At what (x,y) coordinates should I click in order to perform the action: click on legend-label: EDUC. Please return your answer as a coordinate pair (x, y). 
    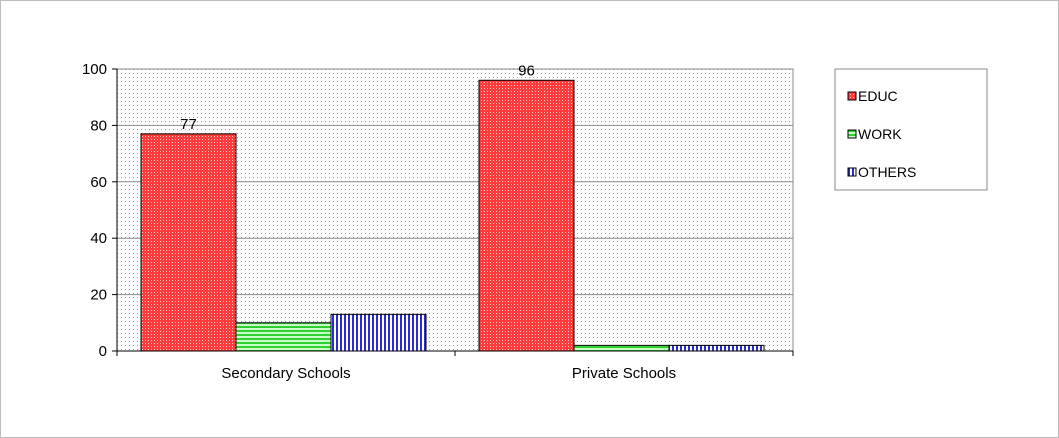
    Looking at the image, I should click on (878, 96).